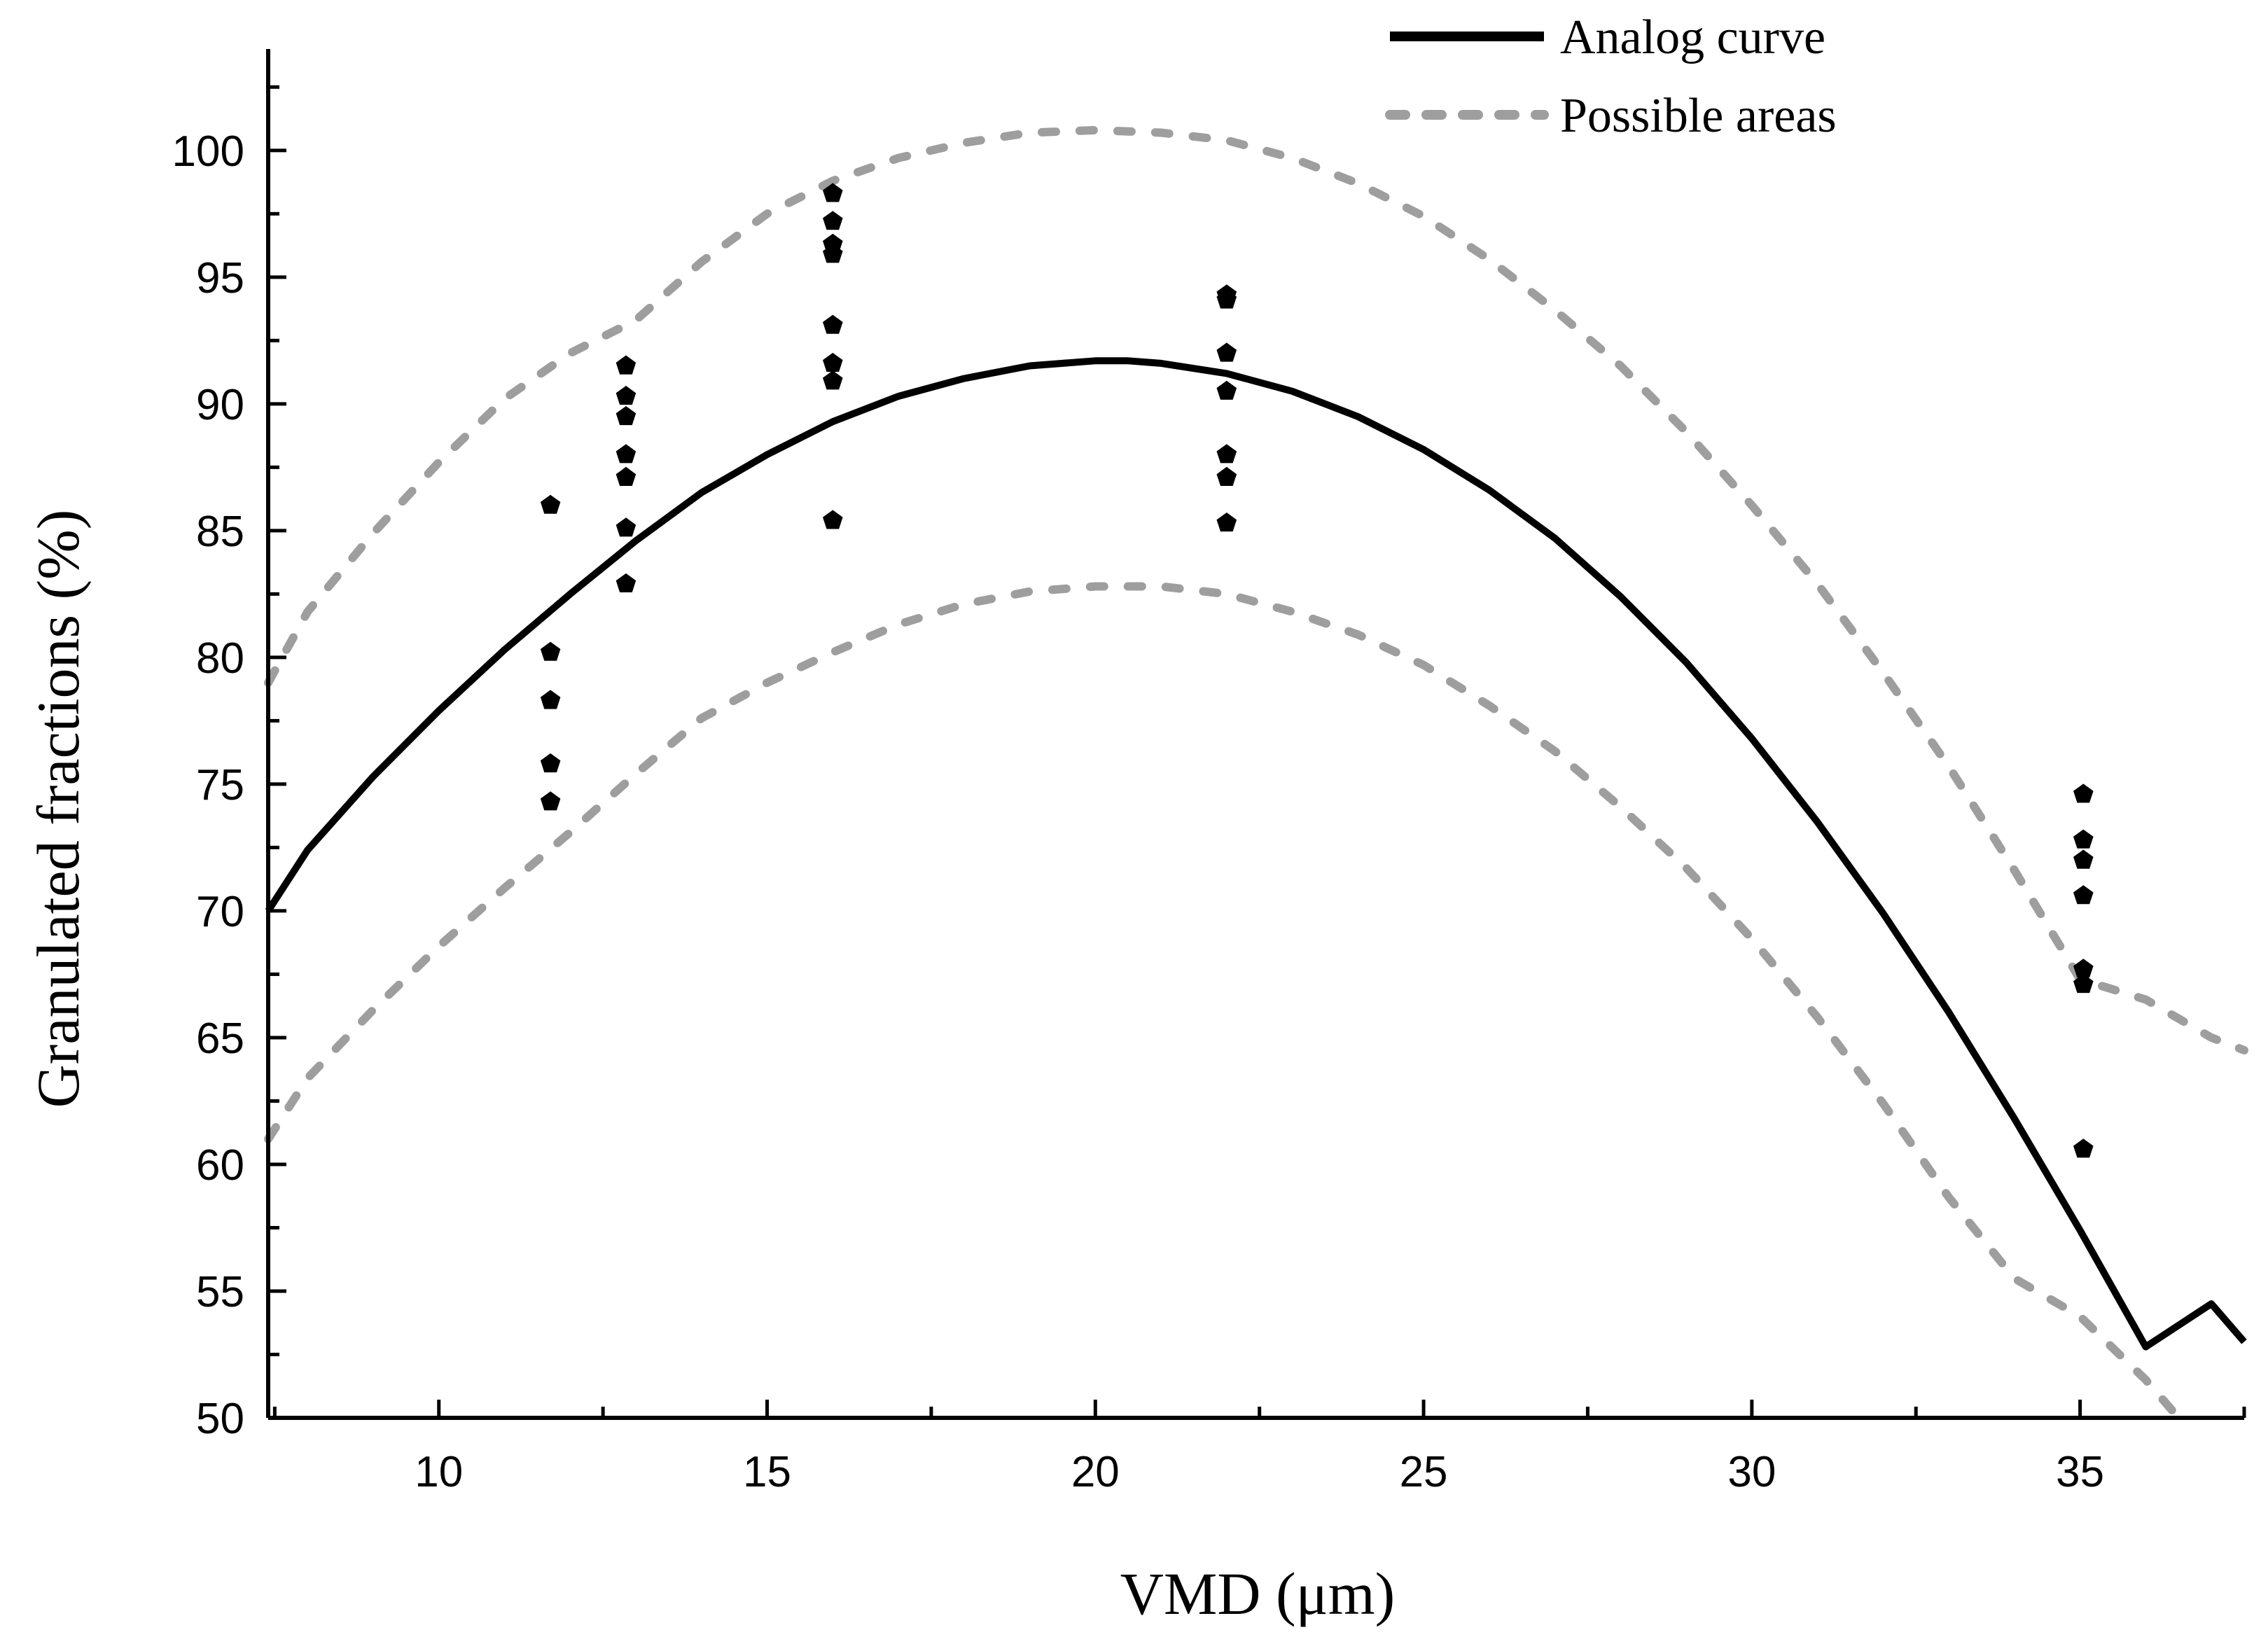 The width and height of the screenshot is (2268, 1637). Describe the element at coordinates (439, 1472) in the screenshot. I see `x-tick-label: 10` at that location.